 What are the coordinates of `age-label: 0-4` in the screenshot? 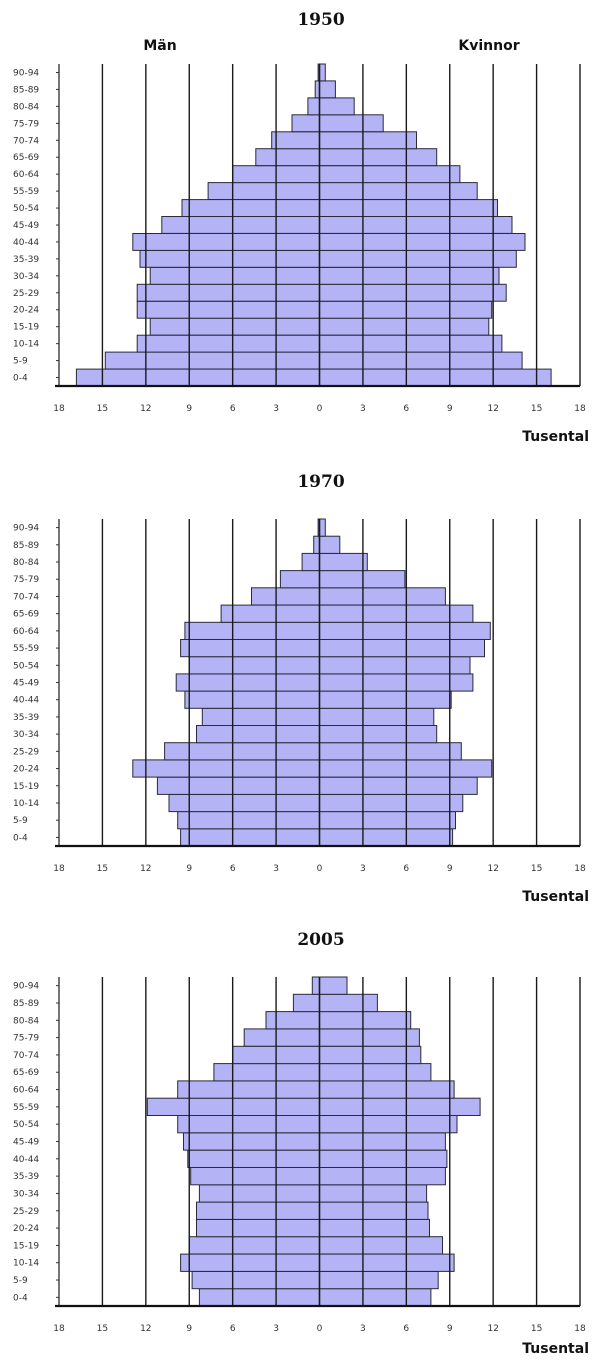 It's located at (20, 1298).